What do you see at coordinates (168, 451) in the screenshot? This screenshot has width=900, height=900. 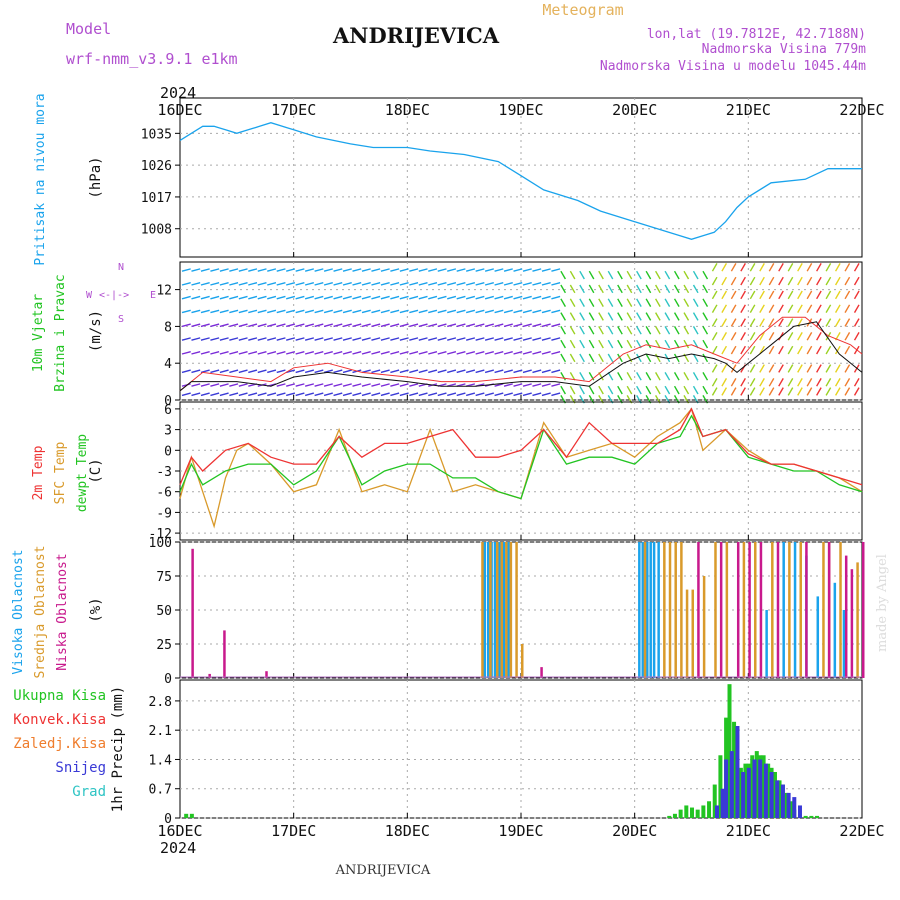 I see `ytick-label-temperature: 0` at bounding box center [168, 451].